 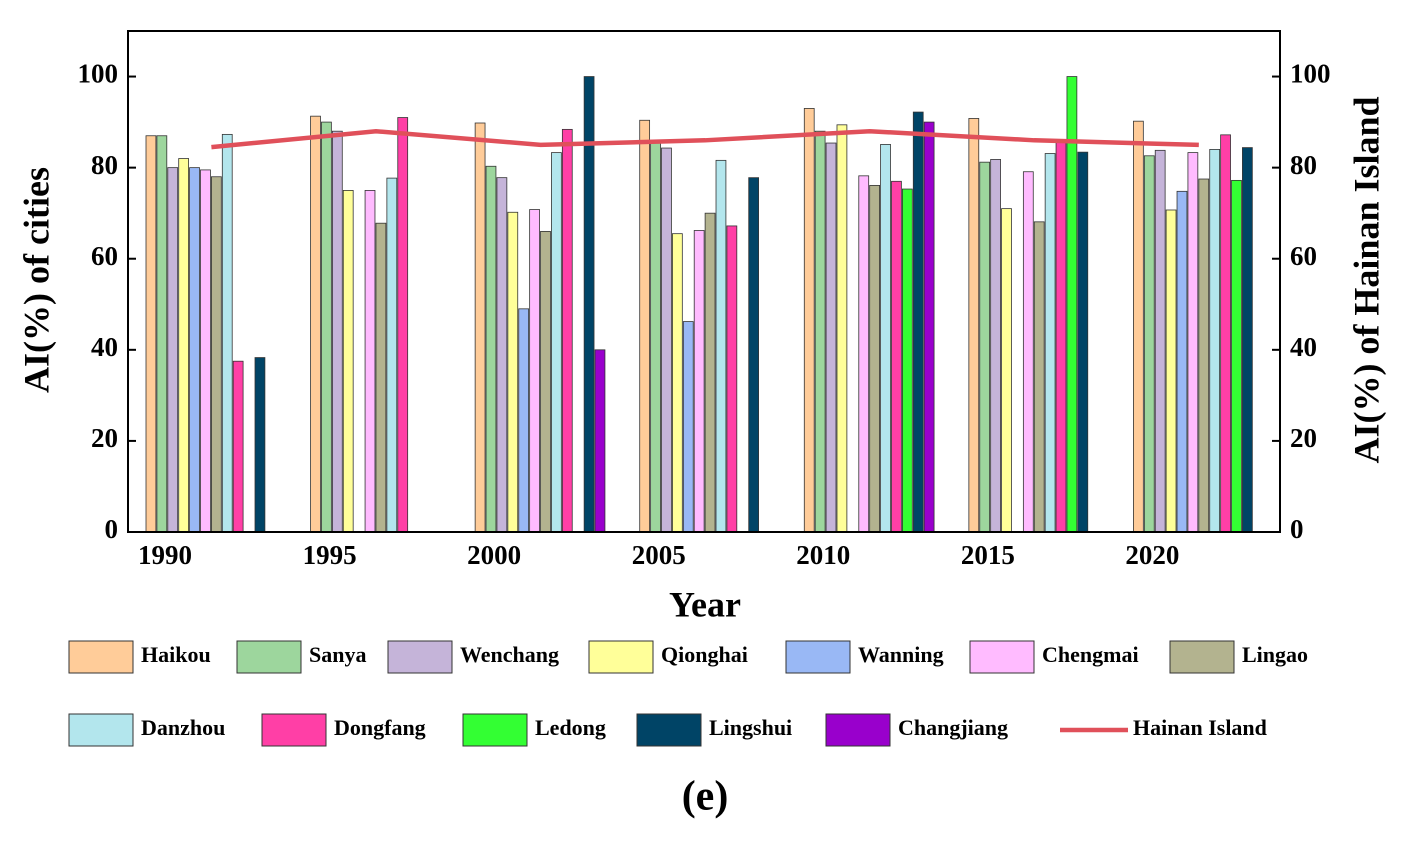 I want to click on x-tick-label: 2010, so click(x=823, y=555).